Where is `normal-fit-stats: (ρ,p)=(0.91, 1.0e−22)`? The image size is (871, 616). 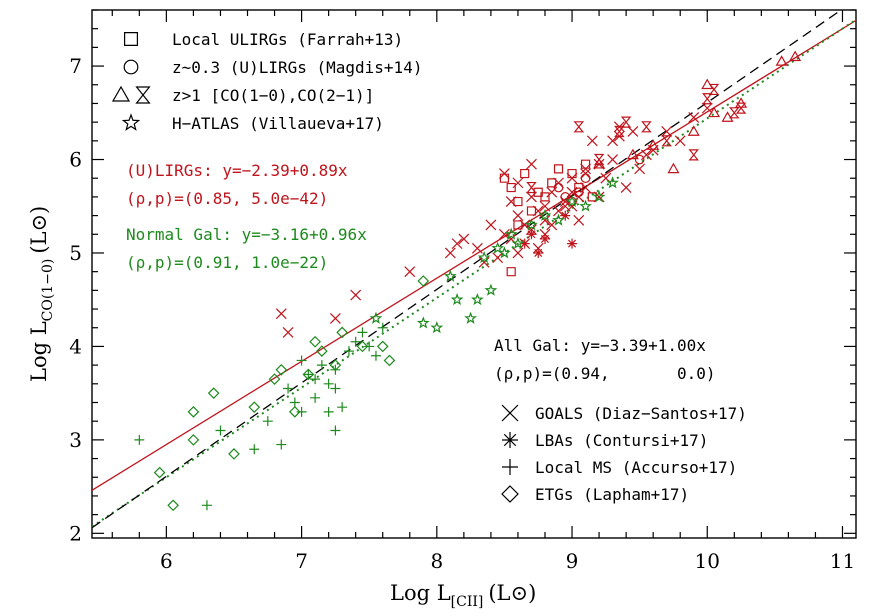 normal-fit-stats: (ρ,p)=(0.91, 1.0e−22) is located at coordinates (227, 262).